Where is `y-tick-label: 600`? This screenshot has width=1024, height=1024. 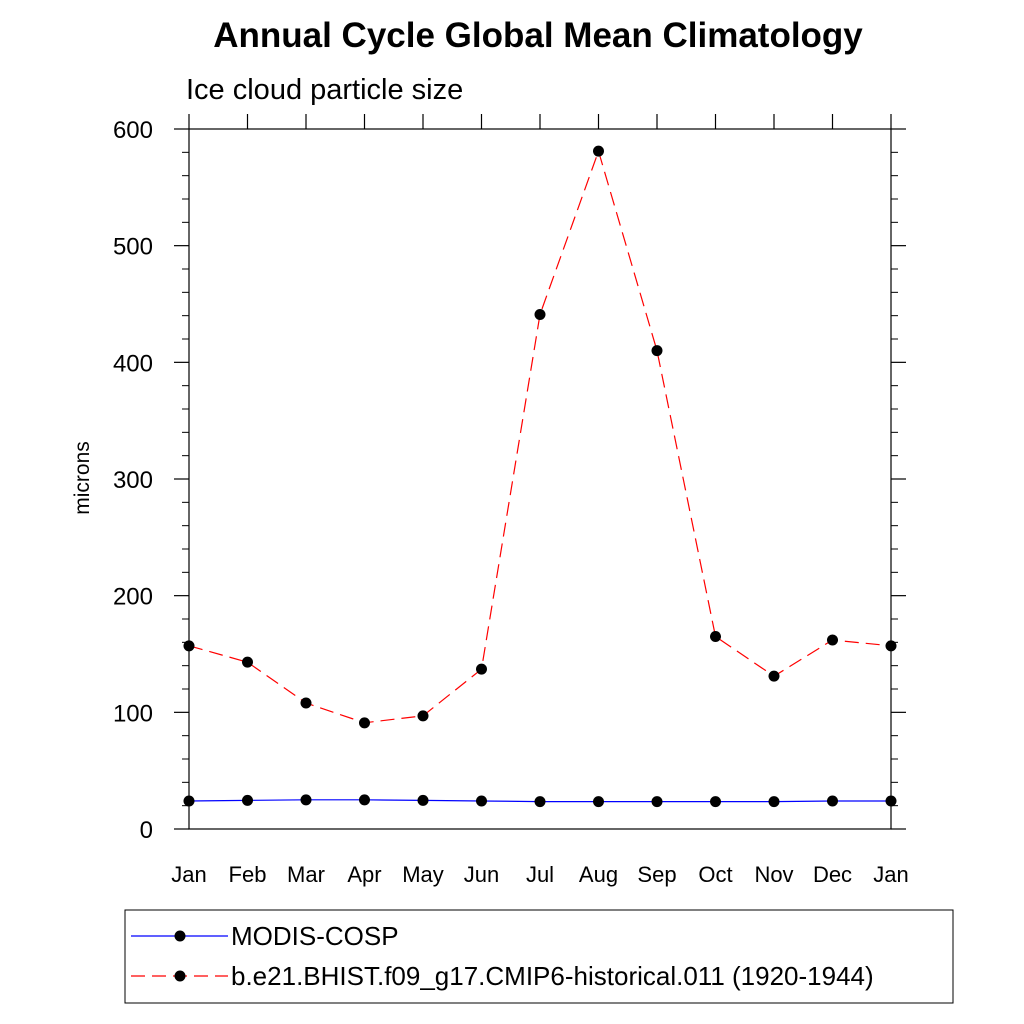
y-tick-label: 600 is located at coordinates (133, 130).